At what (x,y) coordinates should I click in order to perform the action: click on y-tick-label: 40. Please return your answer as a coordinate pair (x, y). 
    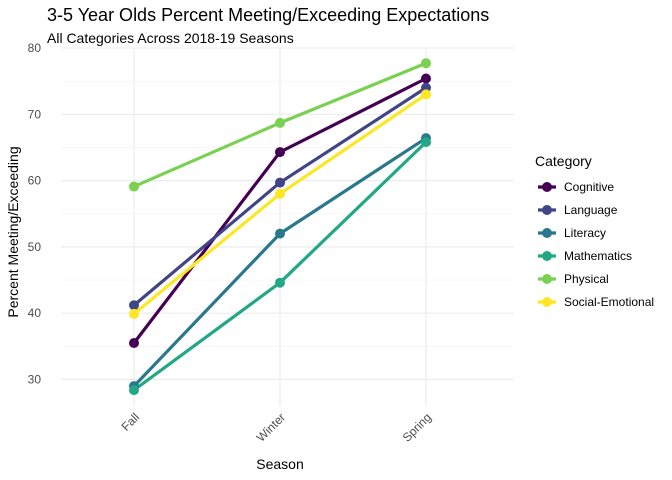
    Looking at the image, I should click on (35, 313).